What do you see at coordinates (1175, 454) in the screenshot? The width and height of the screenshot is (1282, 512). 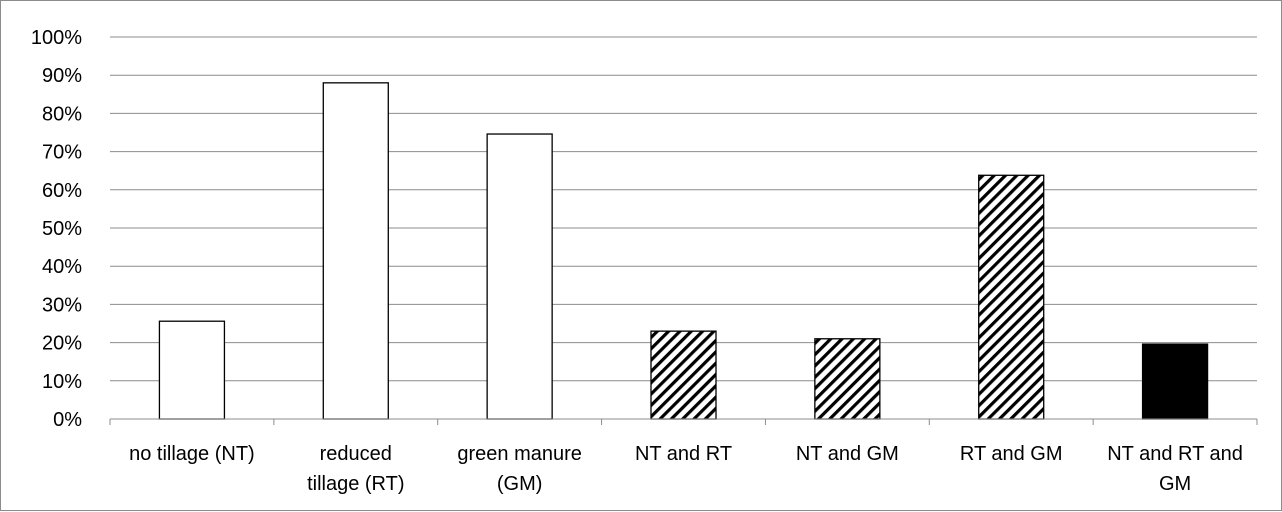 I see `x-category-label: NT and RT and` at bounding box center [1175, 454].